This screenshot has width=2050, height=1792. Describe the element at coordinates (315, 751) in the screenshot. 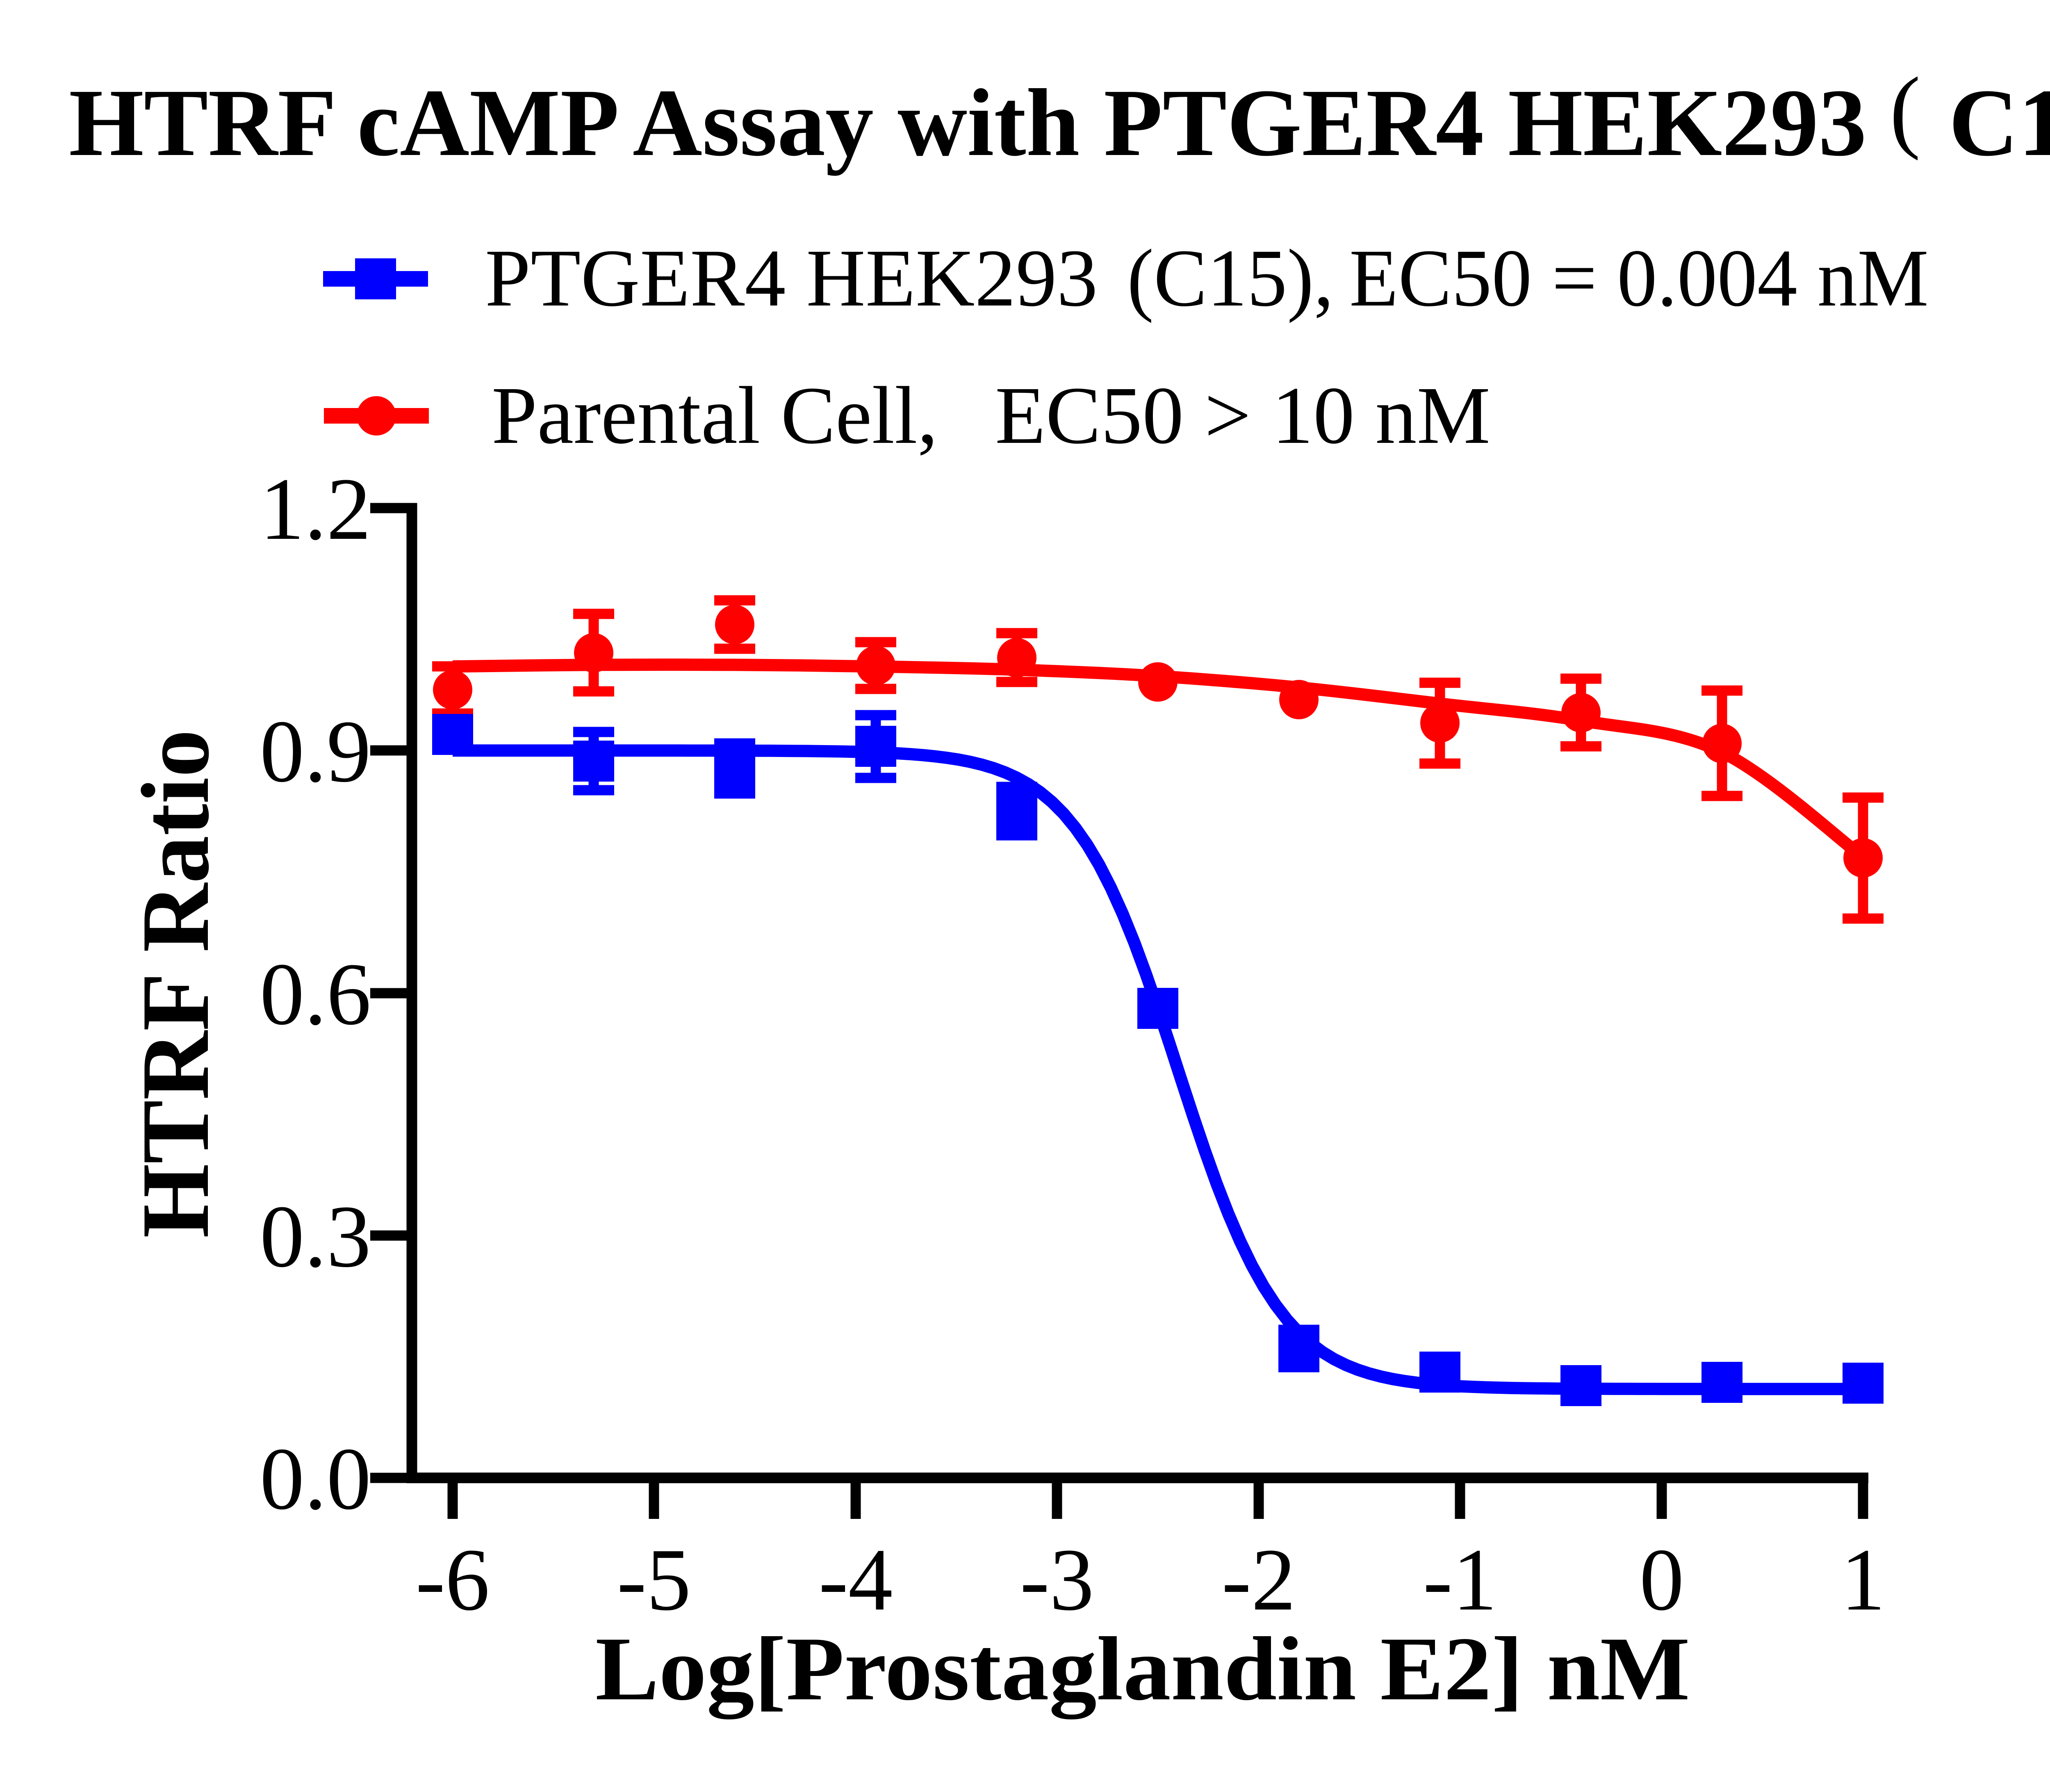

I see `svg-text: 0.9` at that location.